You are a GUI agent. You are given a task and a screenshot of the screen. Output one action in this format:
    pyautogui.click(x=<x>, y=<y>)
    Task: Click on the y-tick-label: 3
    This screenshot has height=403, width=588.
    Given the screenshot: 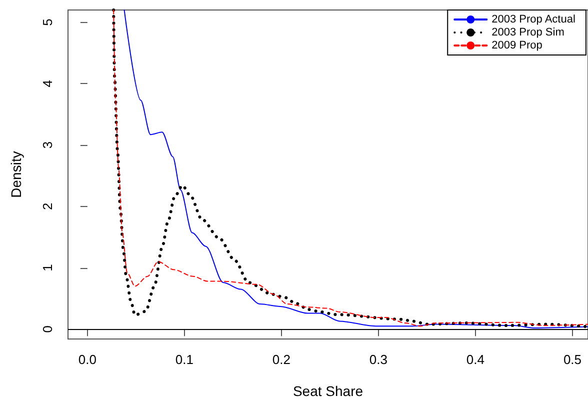 What is the action you would take?
    pyautogui.click(x=47, y=145)
    